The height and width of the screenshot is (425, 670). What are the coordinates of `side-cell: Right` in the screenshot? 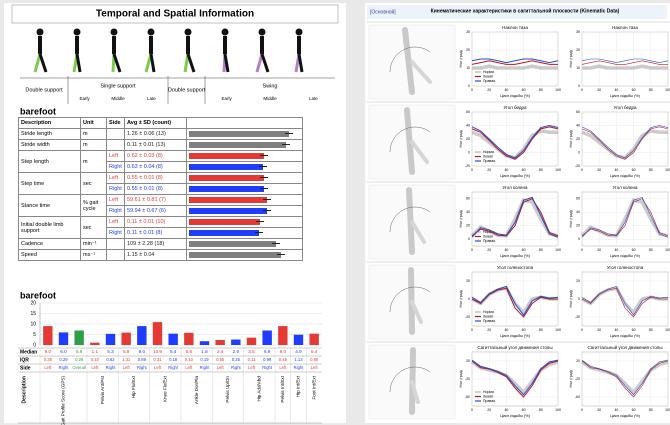 It's located at (115, 167).